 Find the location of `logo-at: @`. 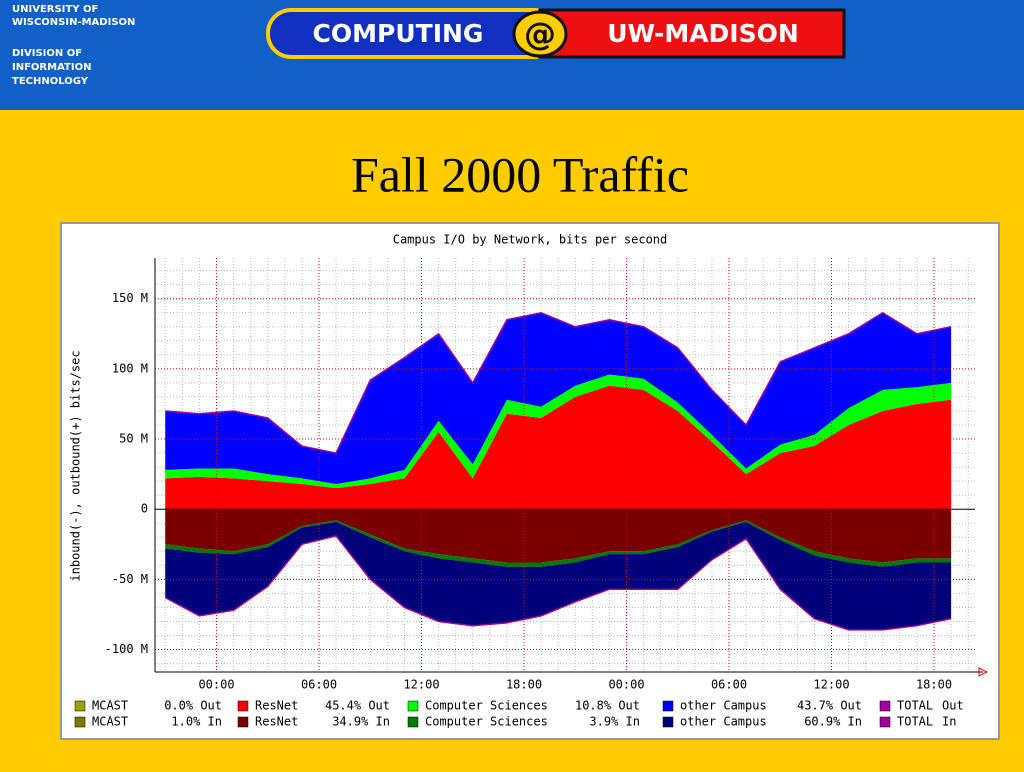

logo-at: @ is located at coordinates (540, 34).